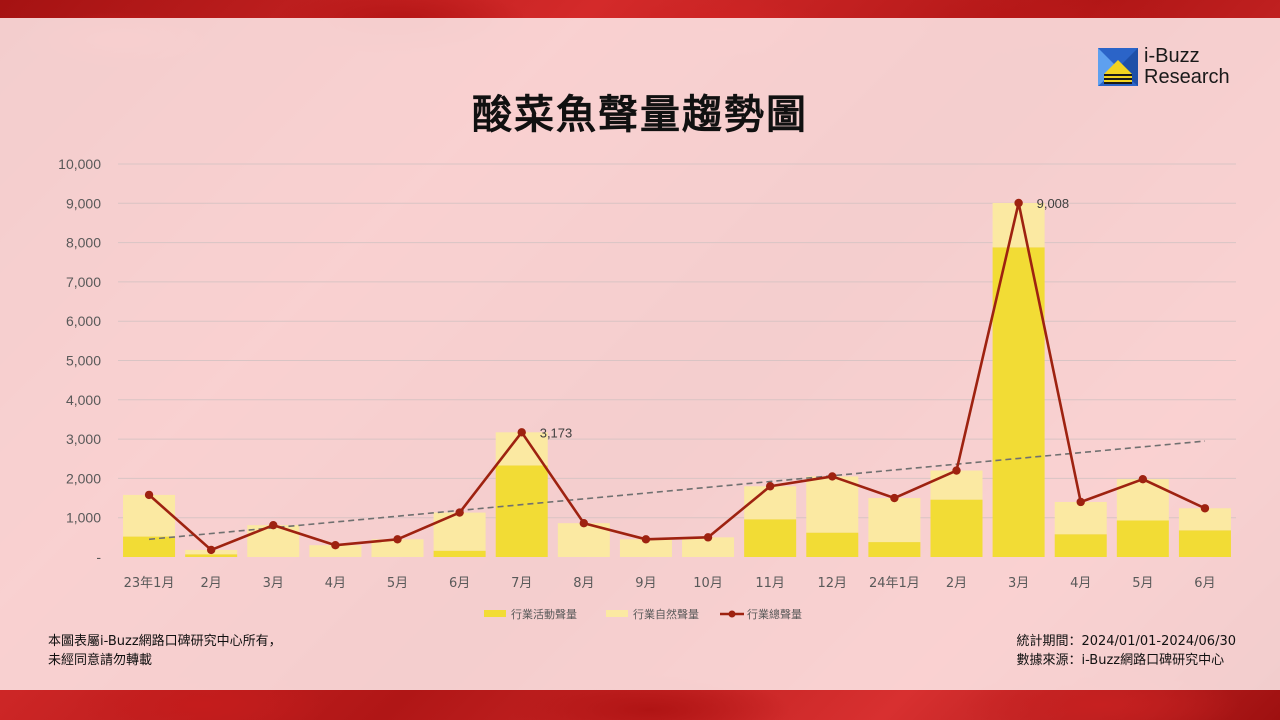  I want to click on y-tick-label: 2,000, so click(83, 478).